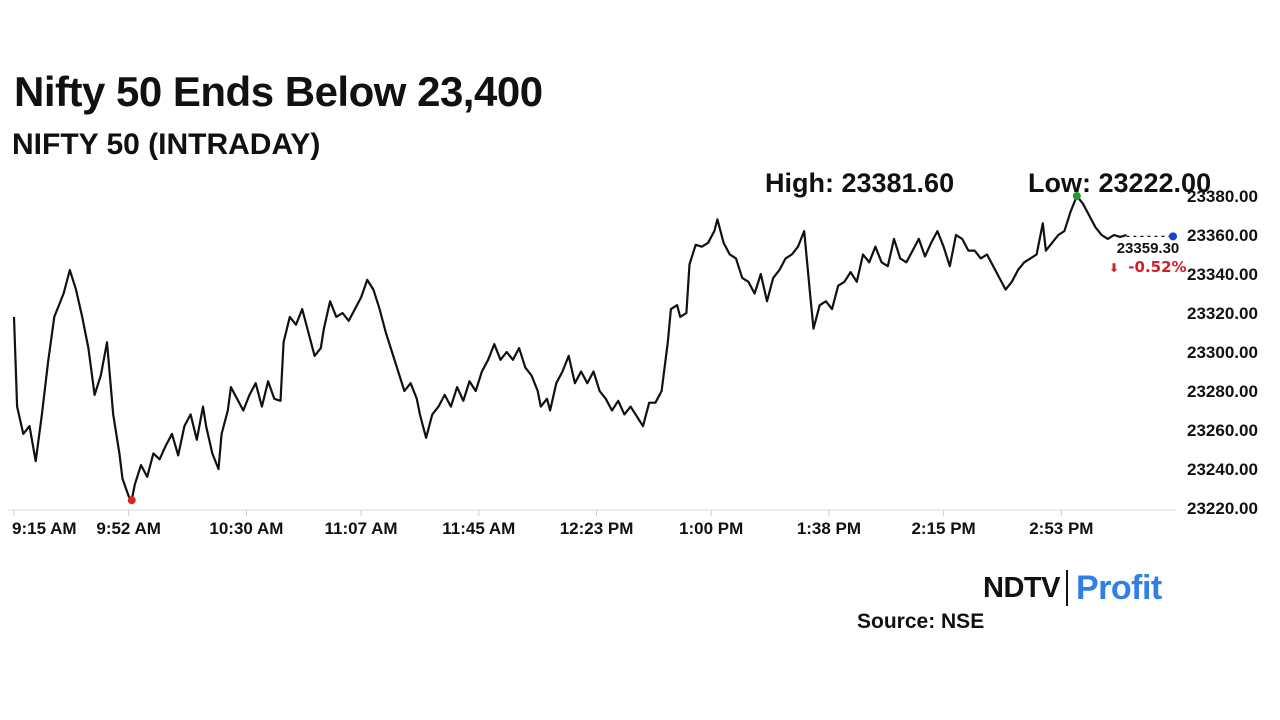 The width and height of the screenshot is (1280, 720). I want to click on low-stat-label: Low: 23222.00, so click(1120, 183).